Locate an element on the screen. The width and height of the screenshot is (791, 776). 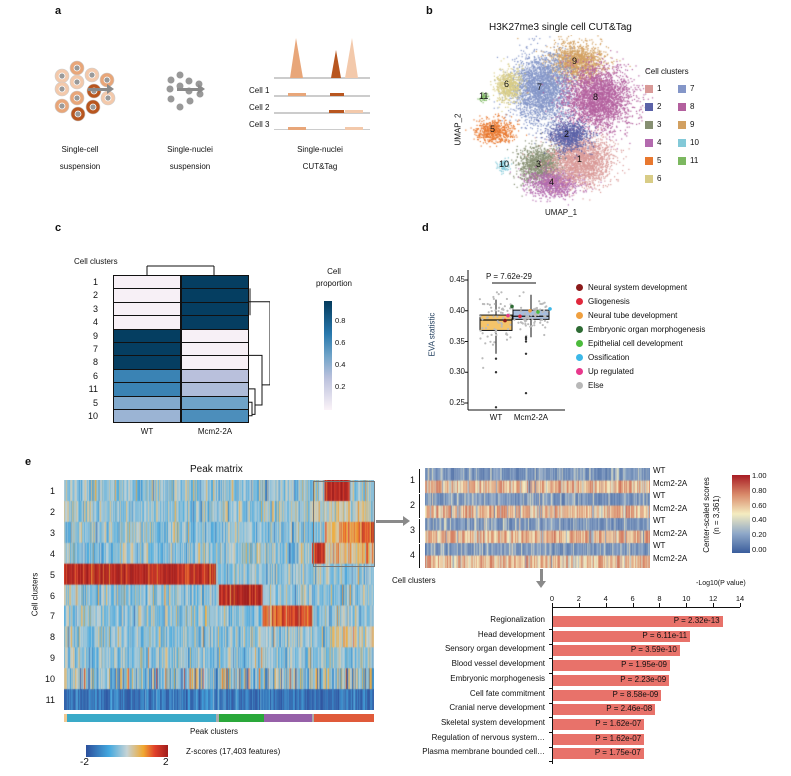
arrow-icon is located at coordinates (191, 89).